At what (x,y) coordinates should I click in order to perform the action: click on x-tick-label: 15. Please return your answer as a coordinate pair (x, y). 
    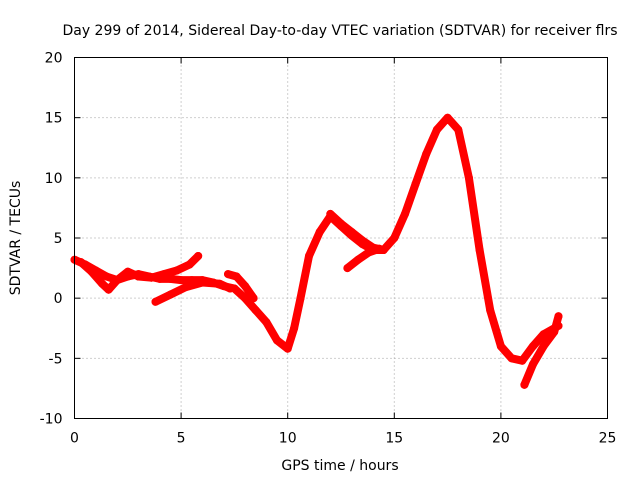
    Looking at the image, I should click on (394, 439).